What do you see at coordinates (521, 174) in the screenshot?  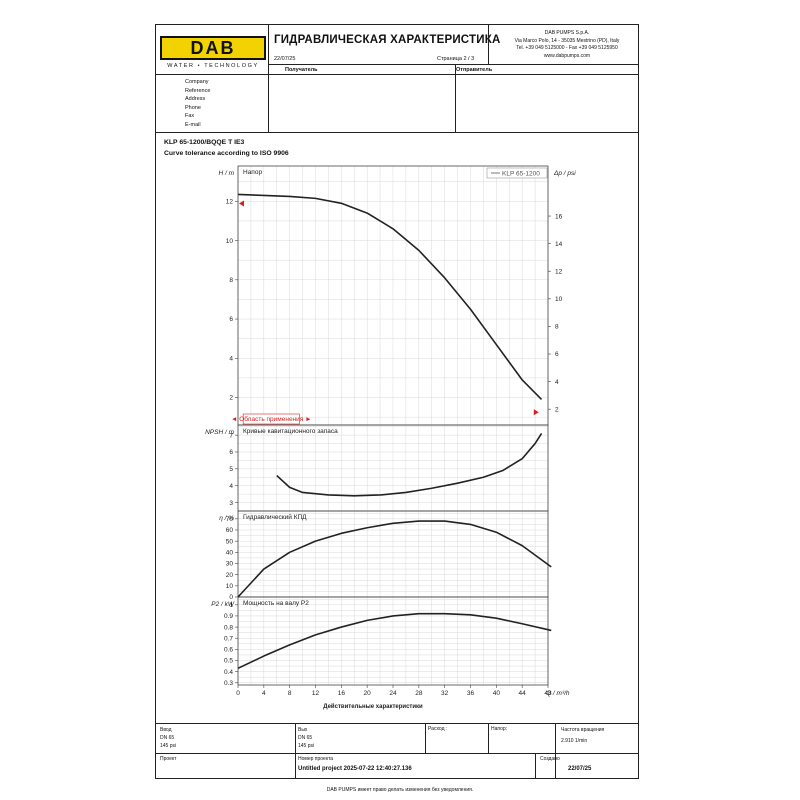 I see `legend-label: KLP 65-1200` at bounding box center [521, 174].